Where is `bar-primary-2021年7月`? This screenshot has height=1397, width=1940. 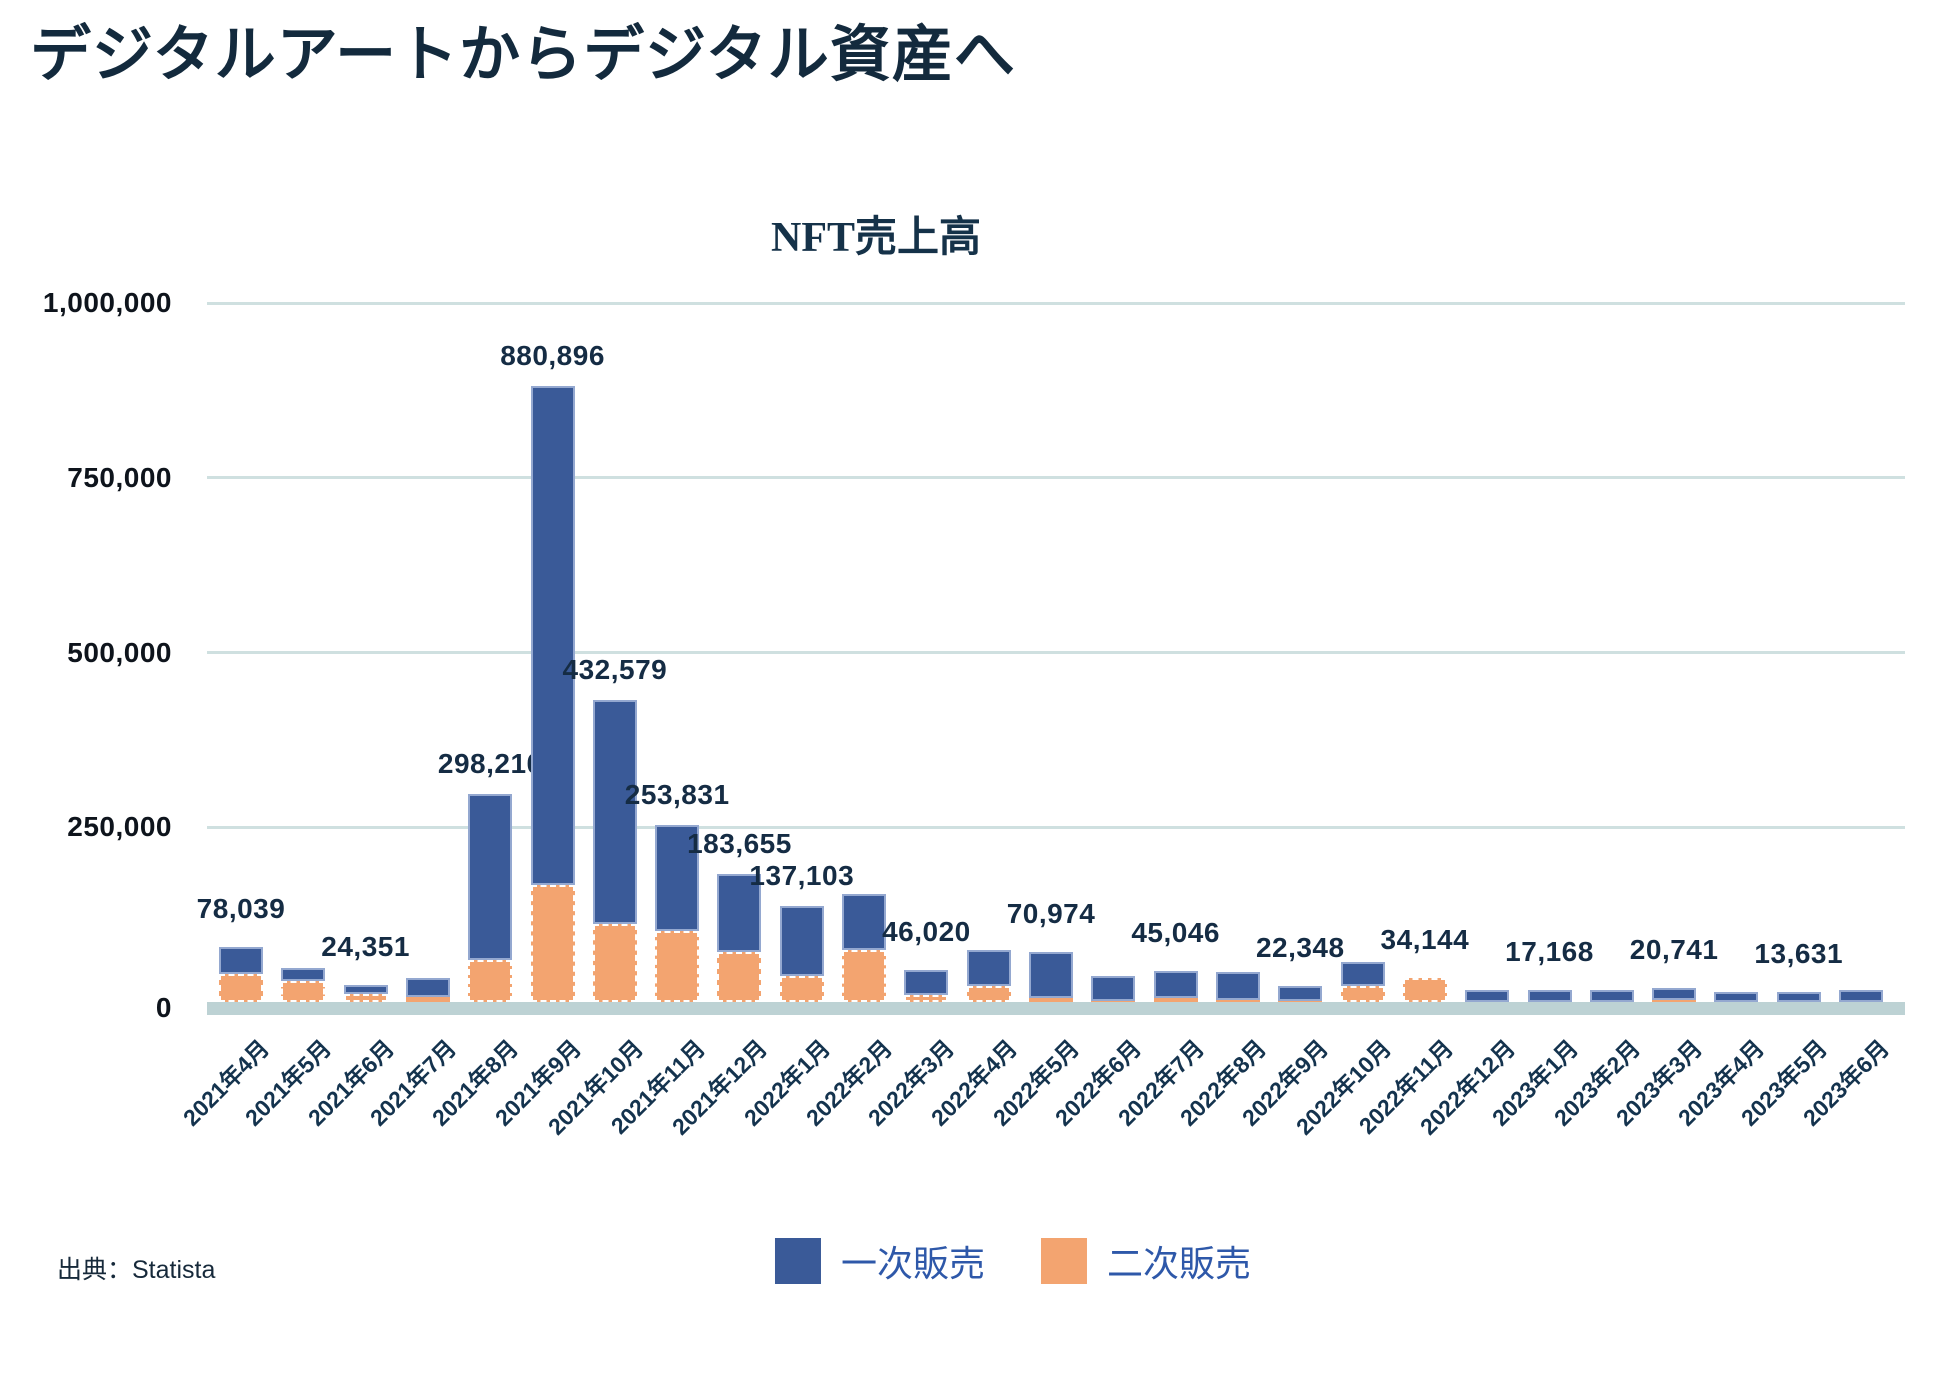
bar-primary-2021年7月 is located at coordinates (427, 988).